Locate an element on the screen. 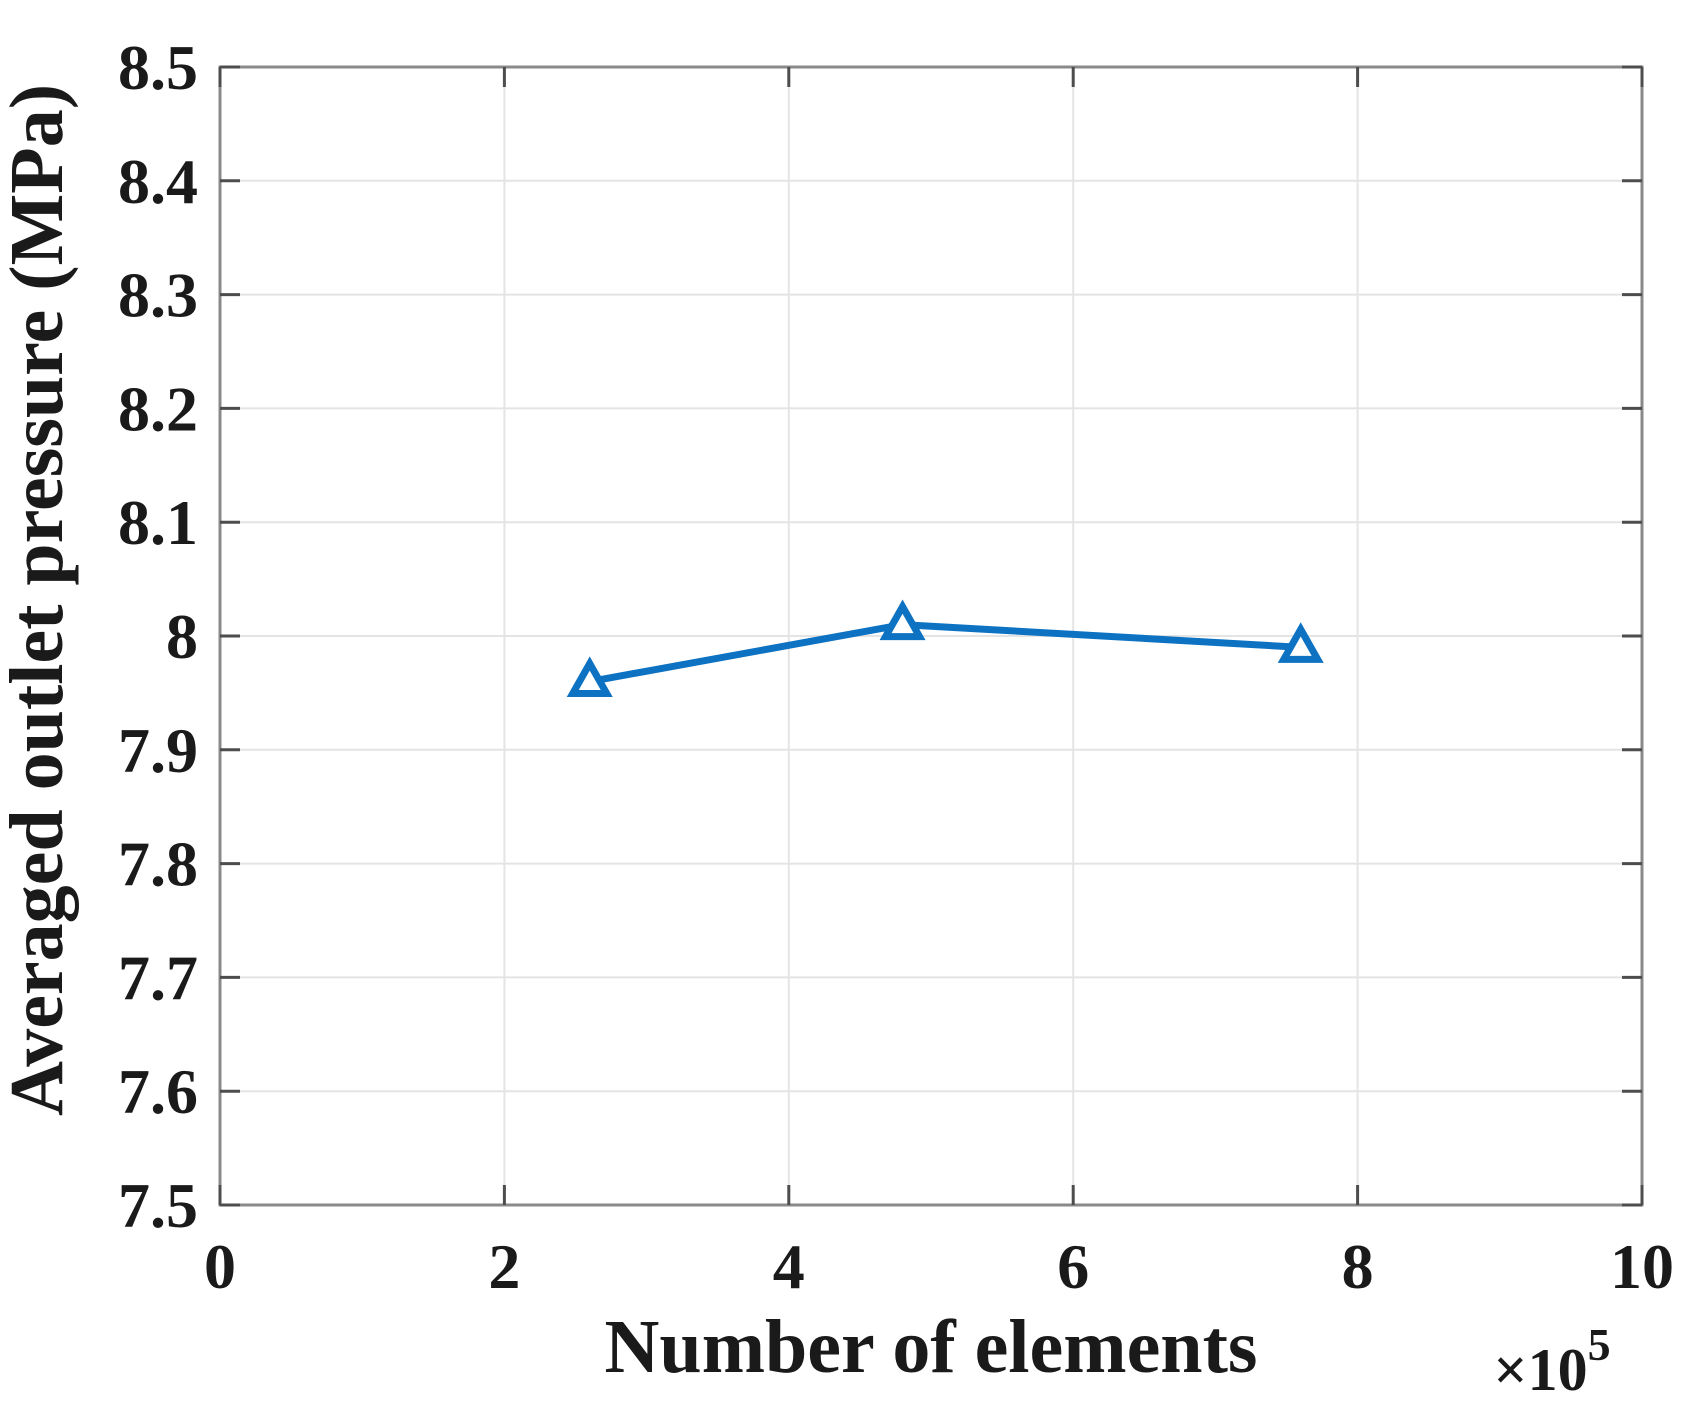 The width and height of the screenshot is (1697, 1405). y-tick-label: 8.3 is located at coordinates (158, 295).